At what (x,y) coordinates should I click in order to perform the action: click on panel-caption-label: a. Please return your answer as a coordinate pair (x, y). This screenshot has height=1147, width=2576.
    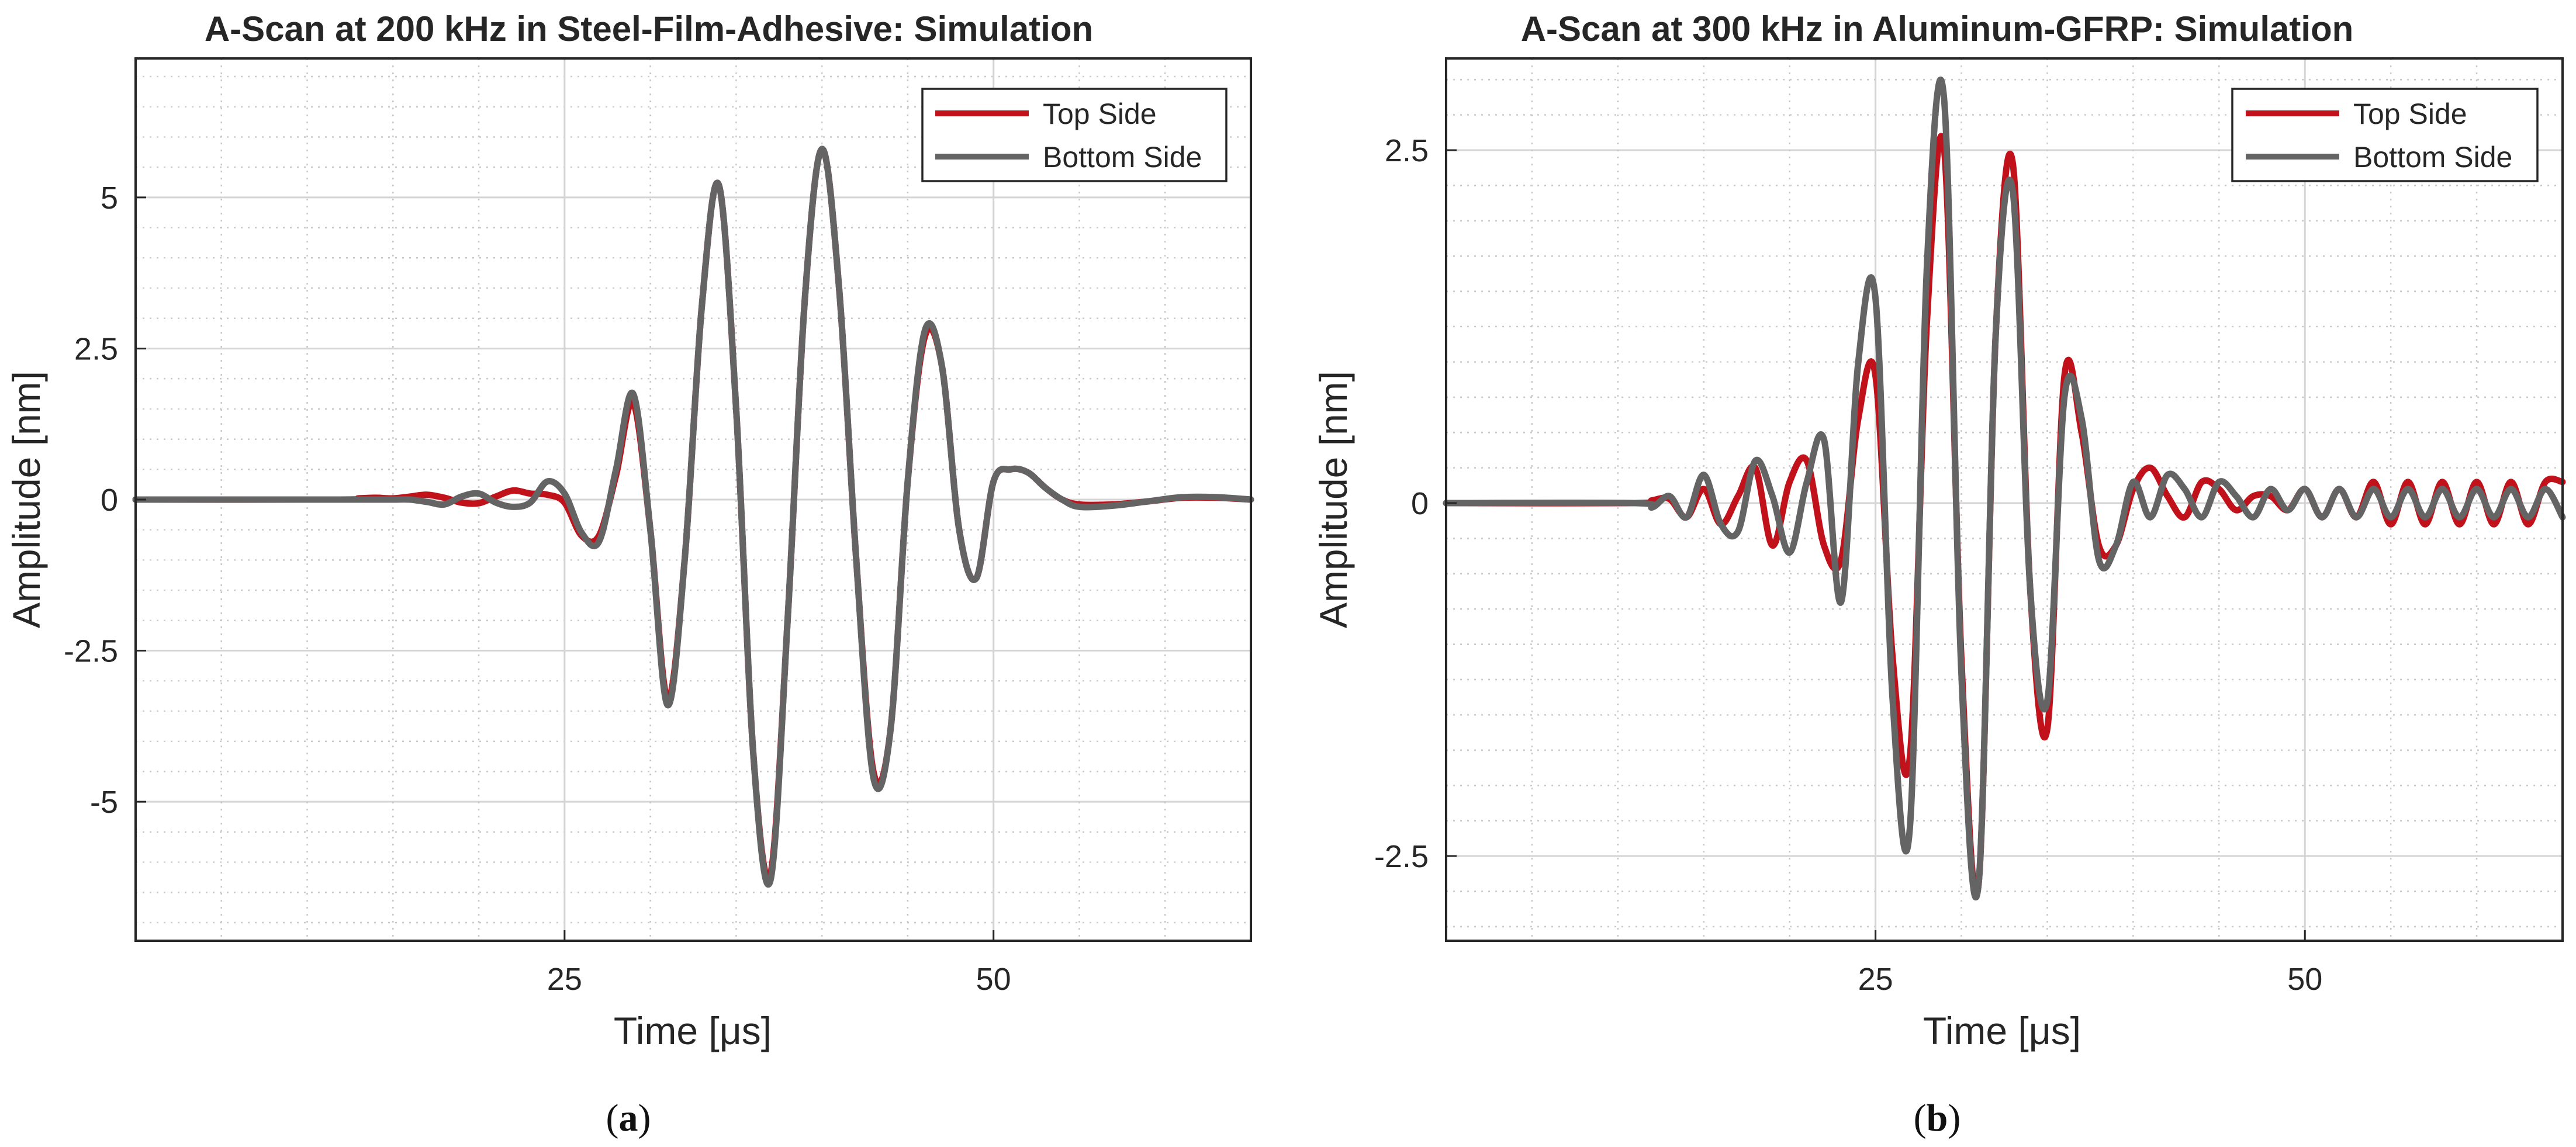
    Looking at the image, I should click on (628, 1118).